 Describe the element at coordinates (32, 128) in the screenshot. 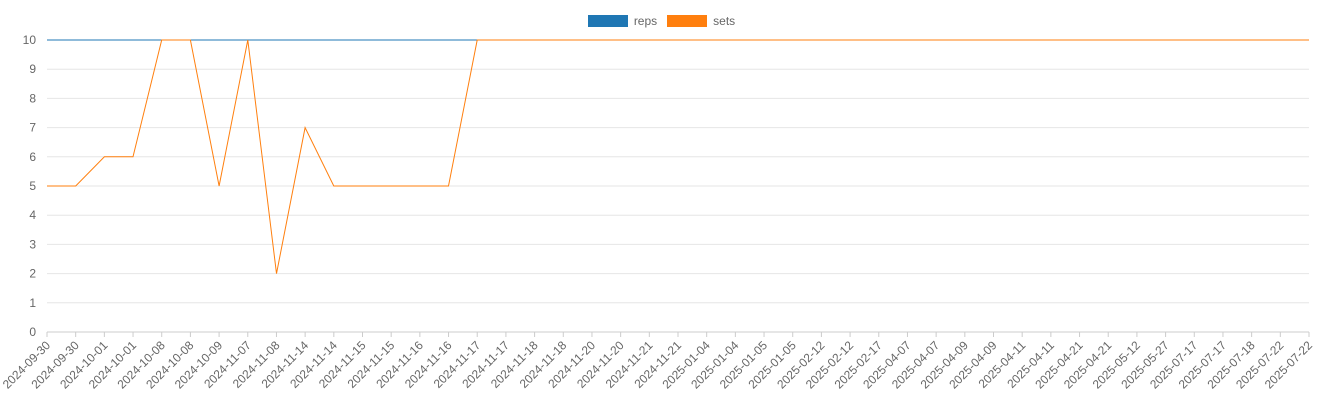

I see `y-tick-label: 7` at that location.